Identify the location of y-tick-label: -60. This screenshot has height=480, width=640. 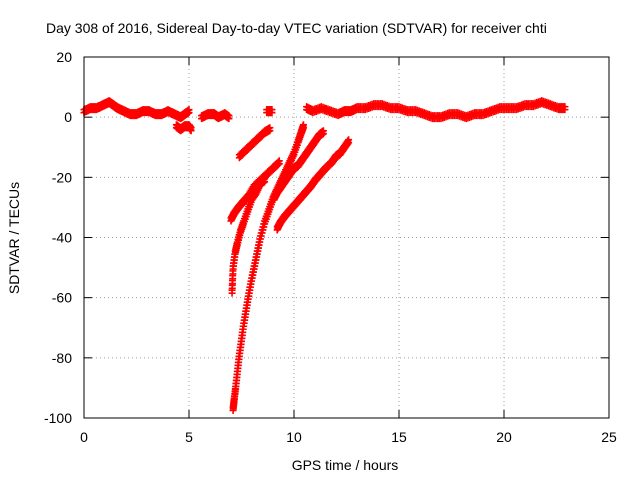
(62, 298).